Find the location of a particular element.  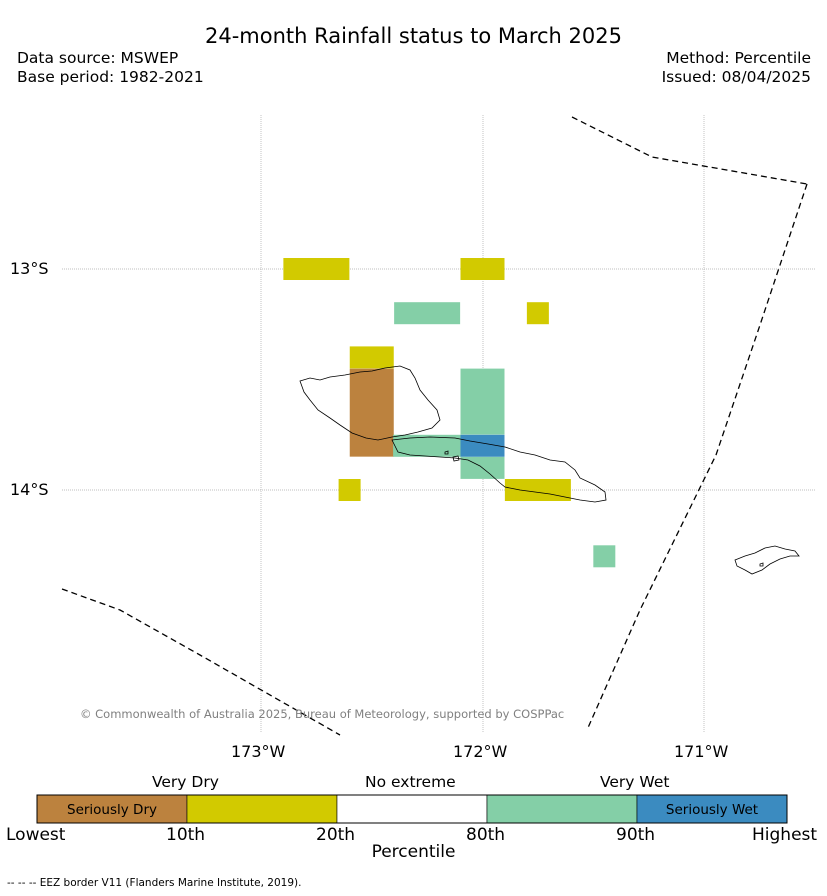

rainfall-cell-seriously-wet is located at coordinates (482, 445).